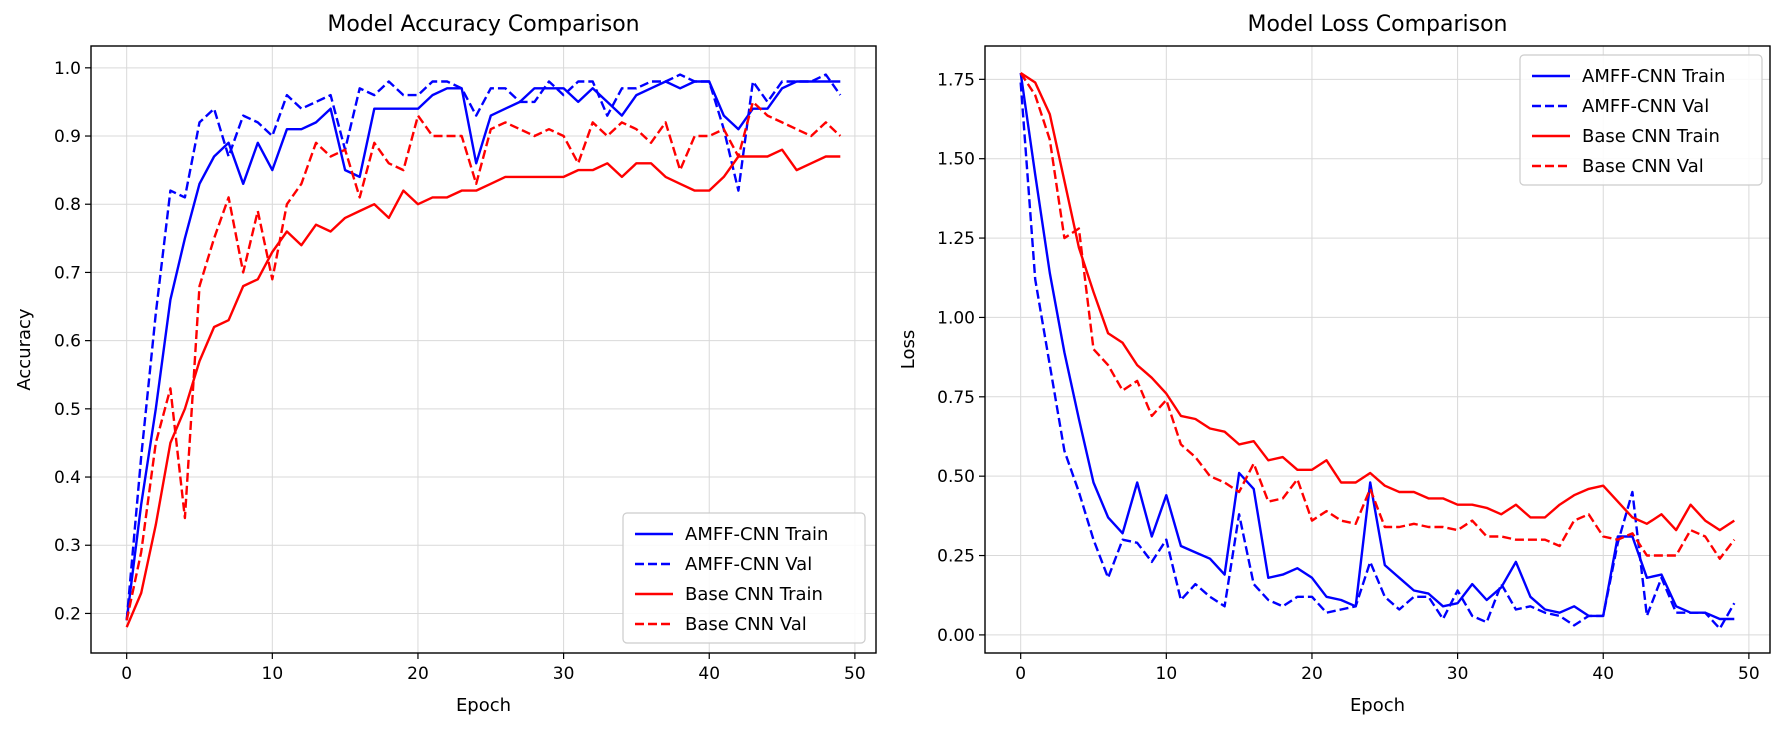 This screenshot has width=1784, height=731. I want to click on loss-legend-label-amff-val: AMFF-CNN Val, so click(1645, 106).